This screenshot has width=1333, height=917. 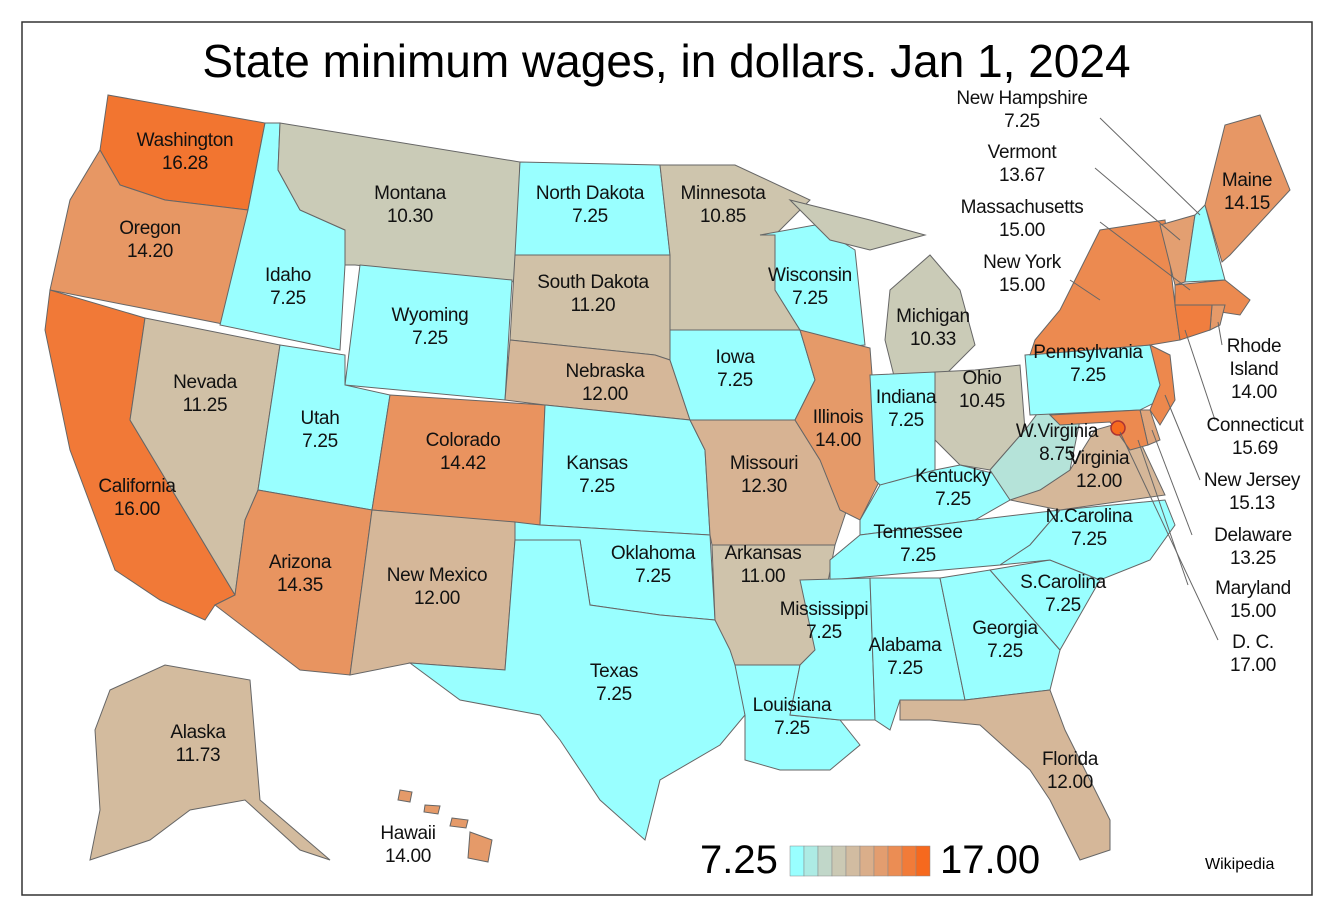 What do you see at coordinates (1240, 864) in the screenshot?
I see `source: Wikipedia` at bounding box center [1240, 864].